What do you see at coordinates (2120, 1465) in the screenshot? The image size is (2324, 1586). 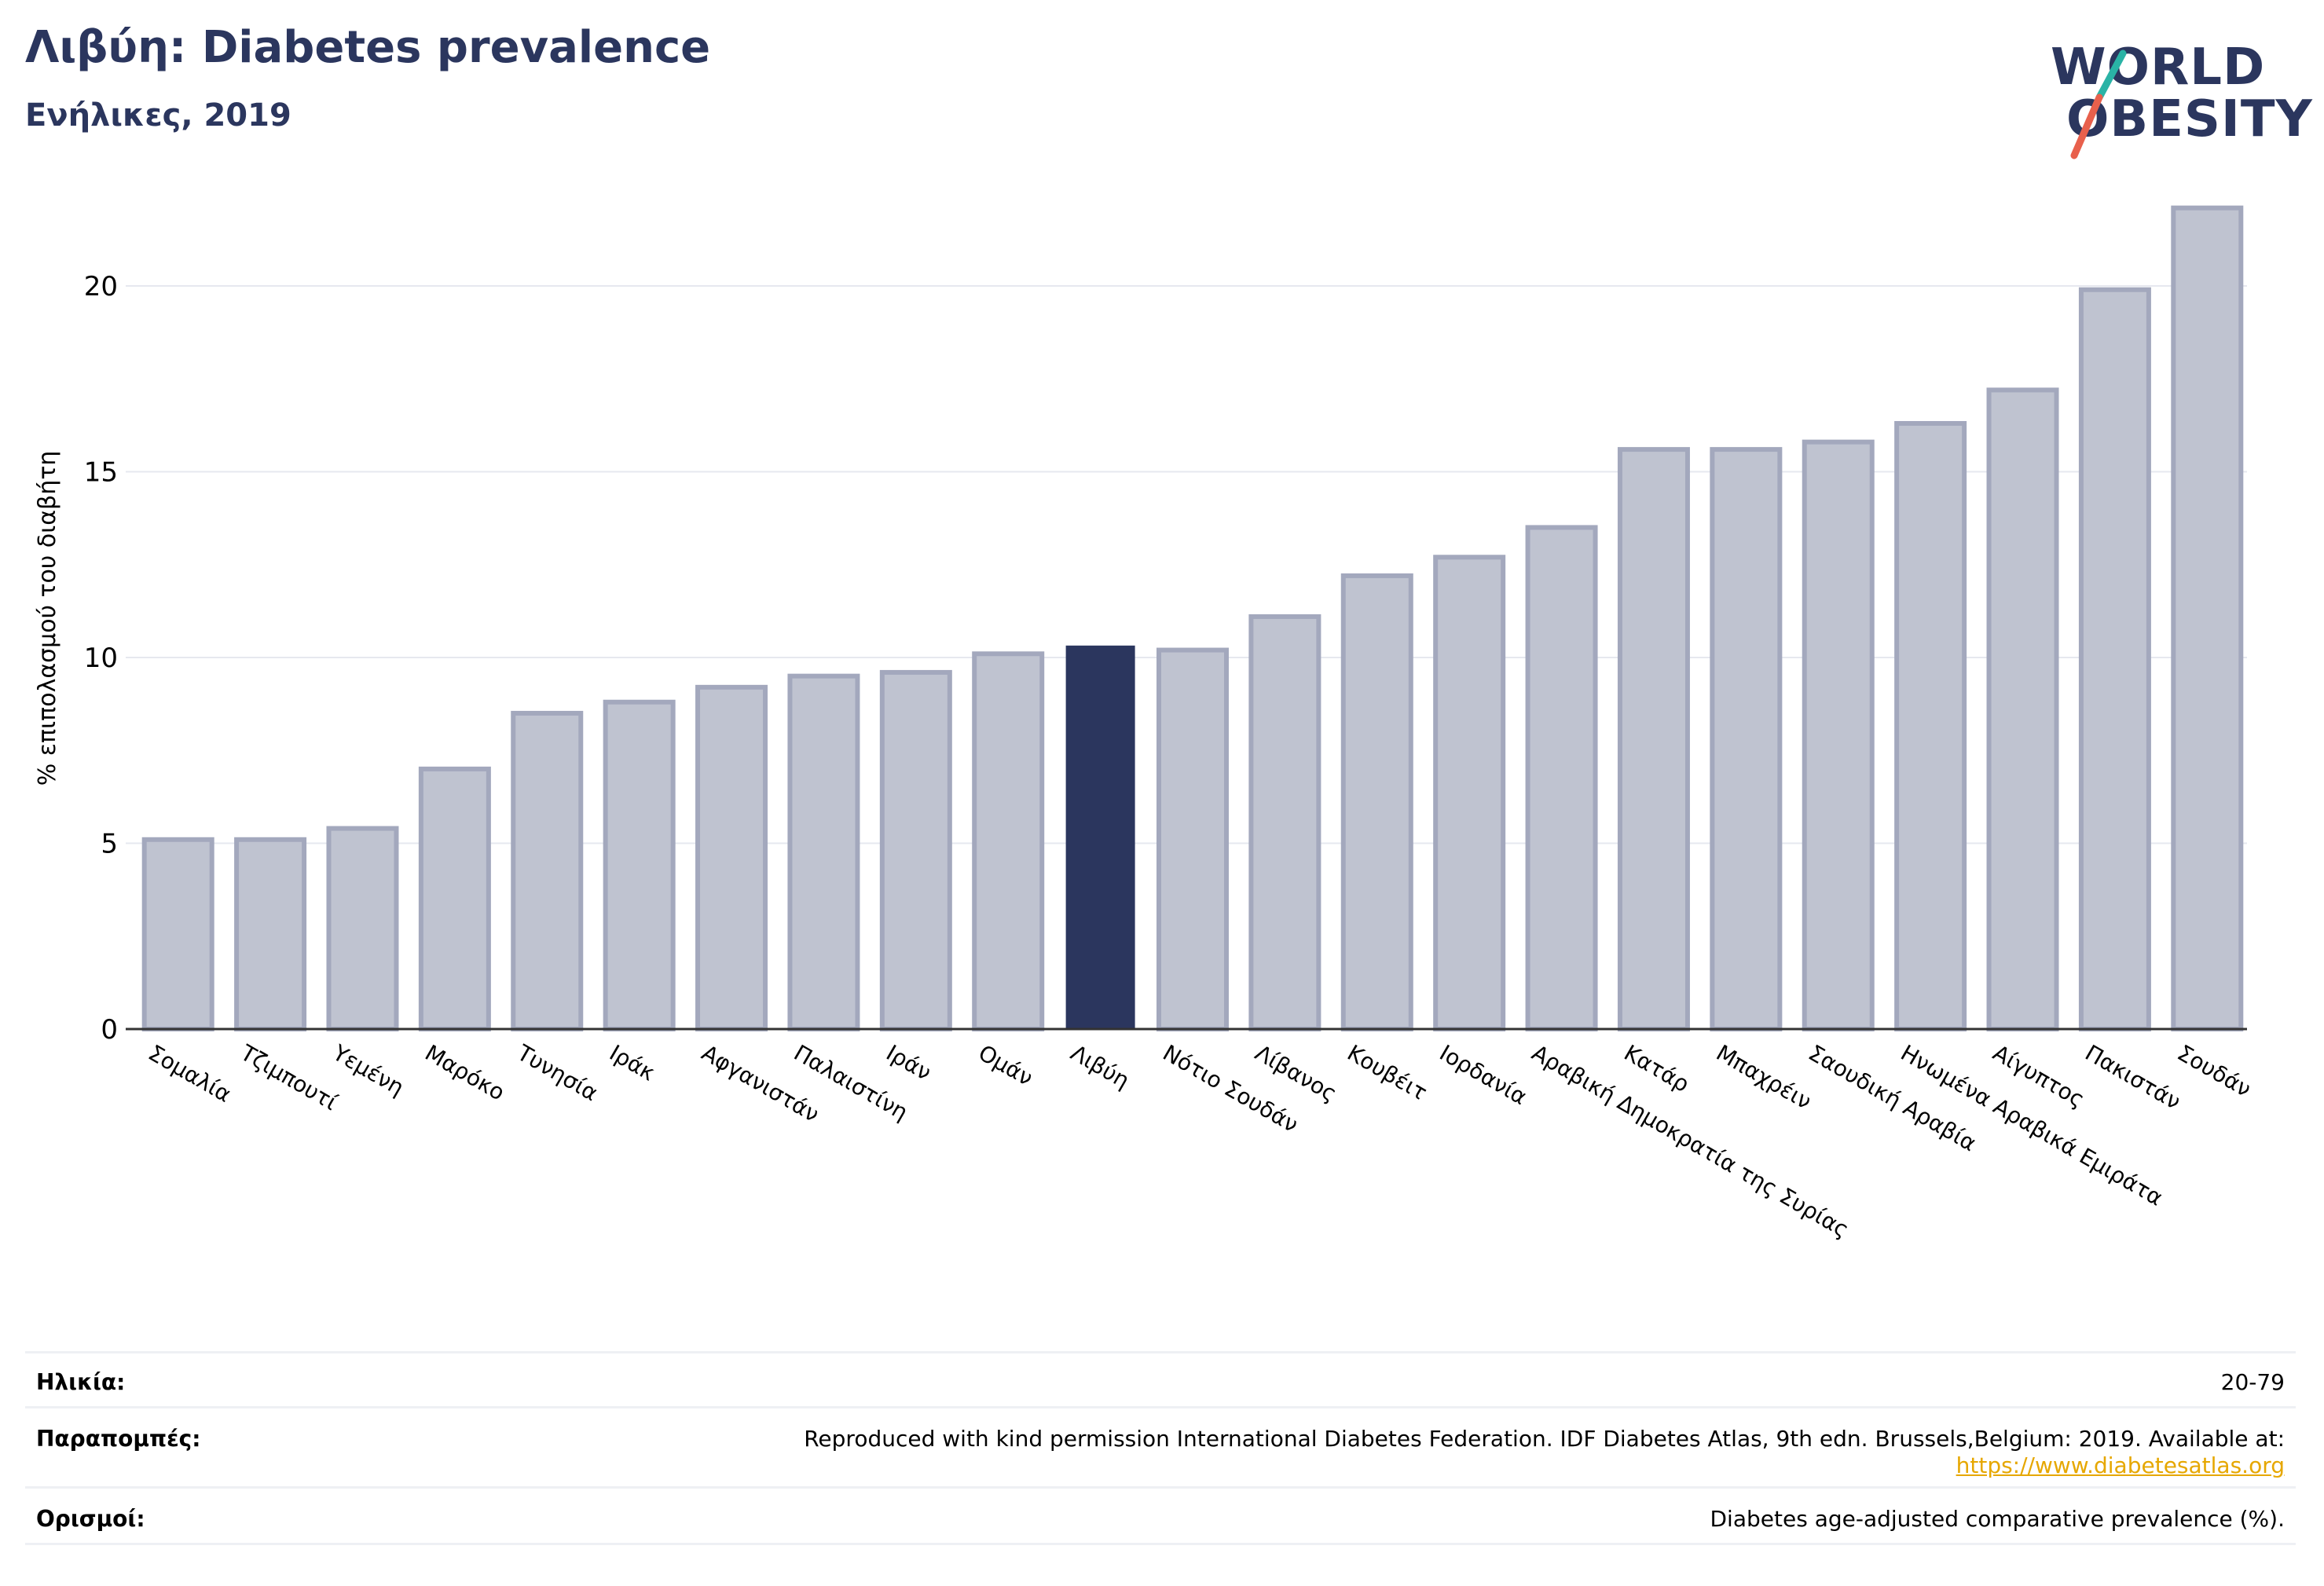 I see `references-link: https://www.diabetesatlas.org` at bounding box center [2120, 1465].